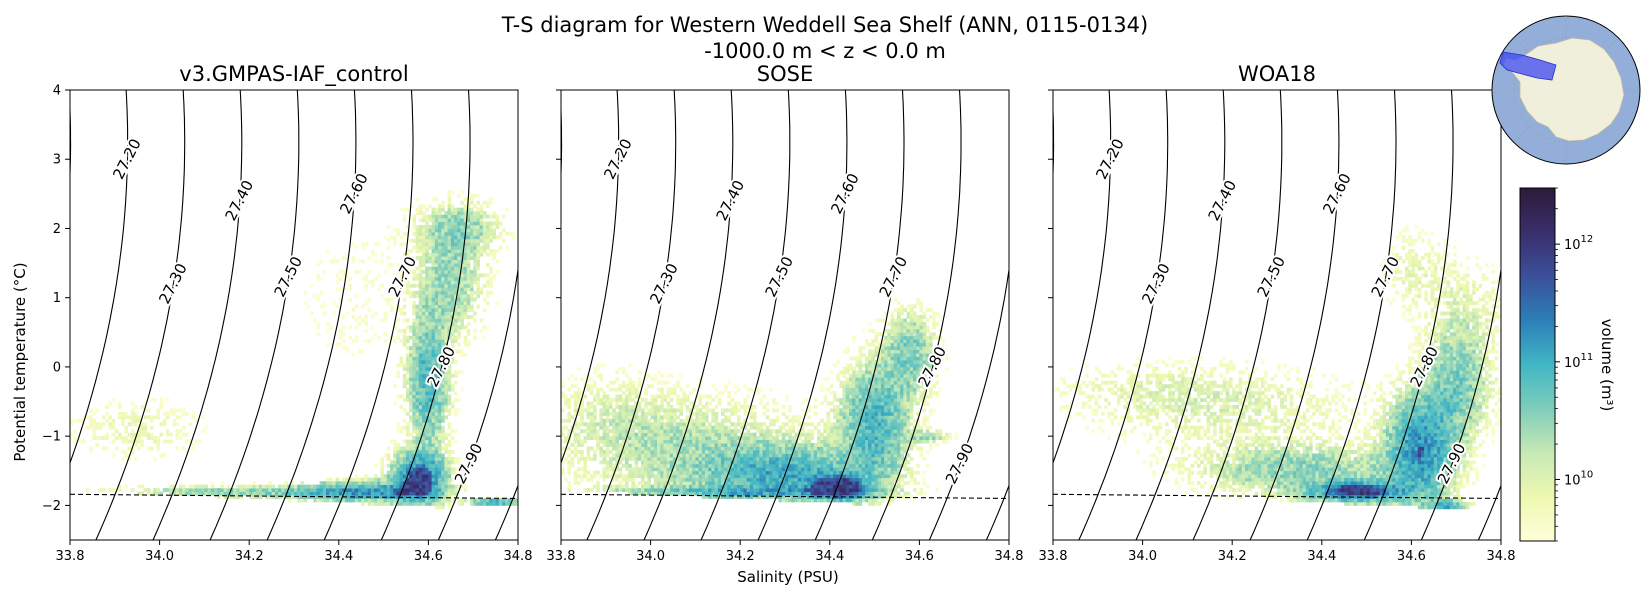 The height and width of the screenshot is (600, 1650). I want to click on y-tick-label: 1, so click(57, 298).